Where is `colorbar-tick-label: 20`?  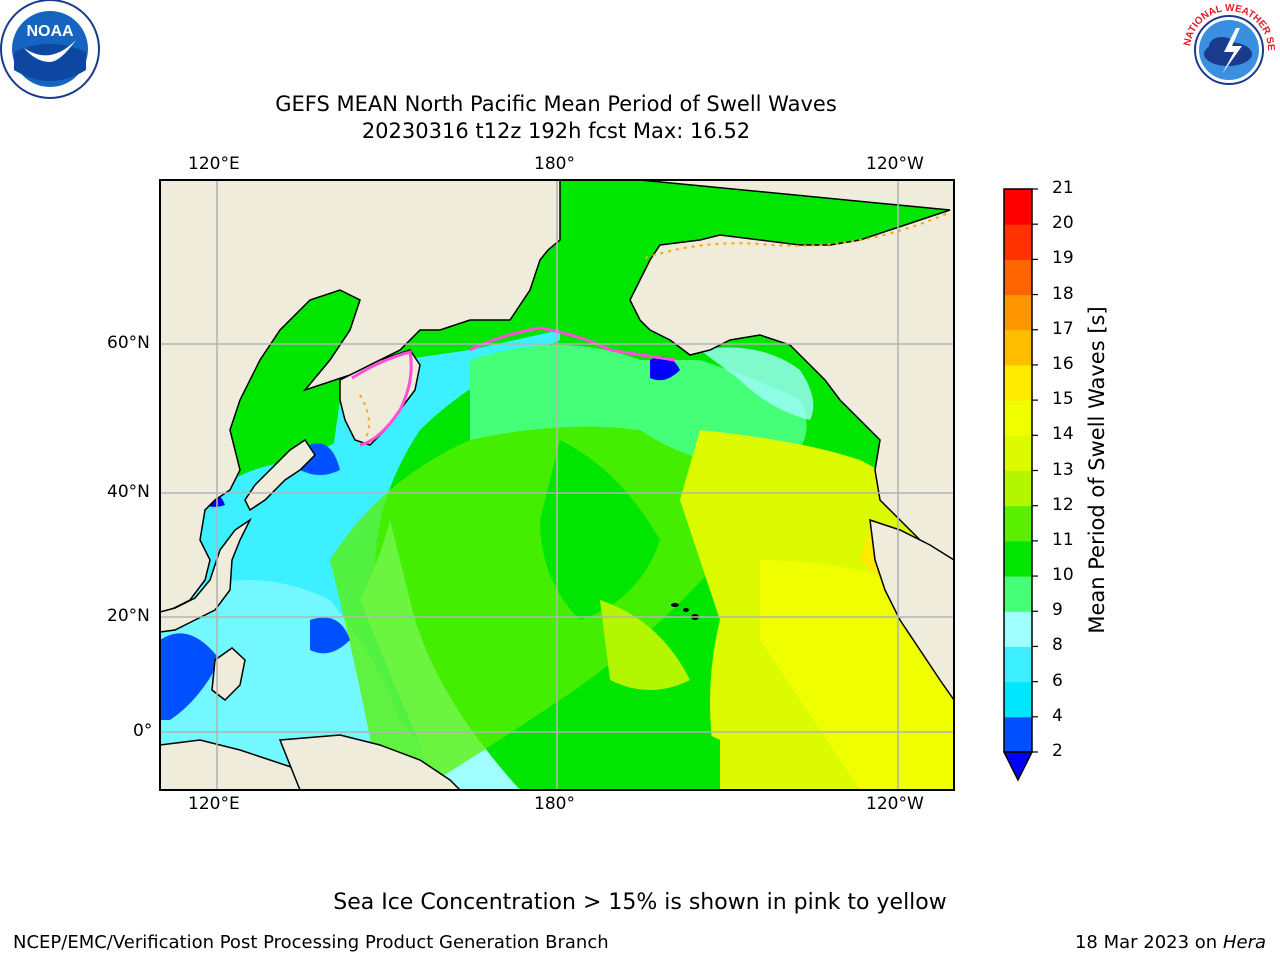 colorbar-tick-label: 20 is located at coordinates (1063, 223).